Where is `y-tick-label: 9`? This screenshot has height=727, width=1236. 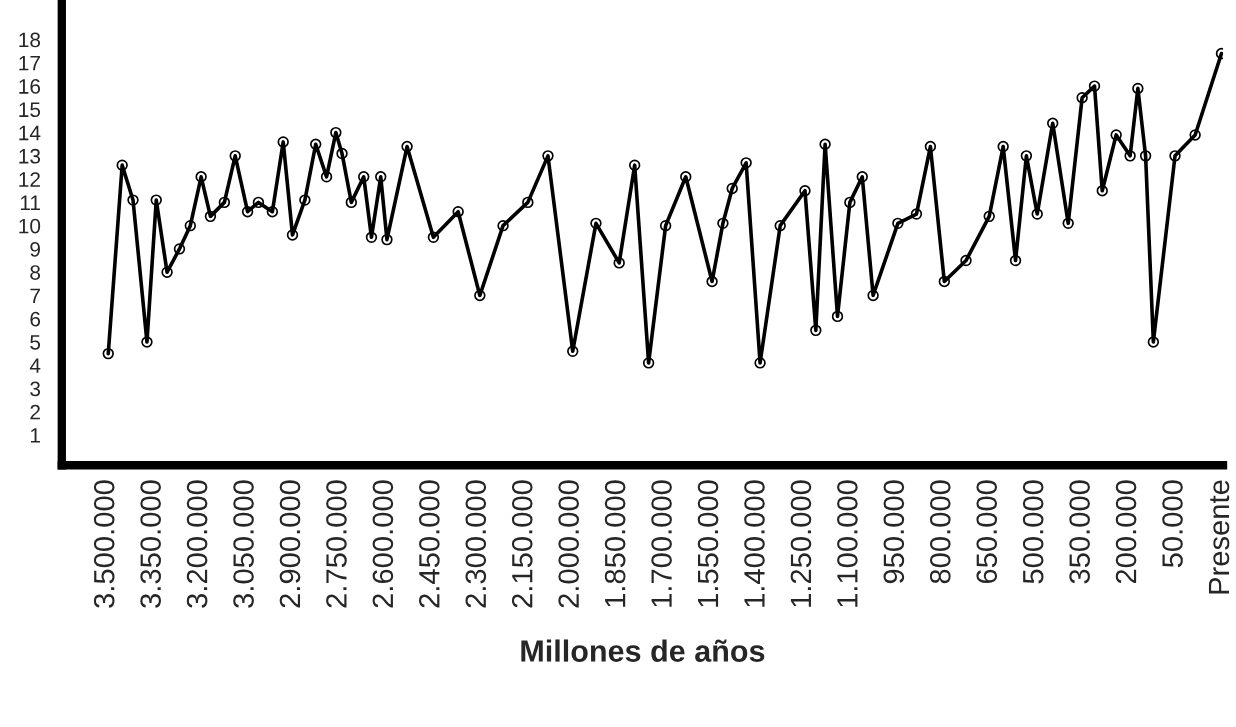 y-tick-label: 9 is located at coordinates (35, 249).